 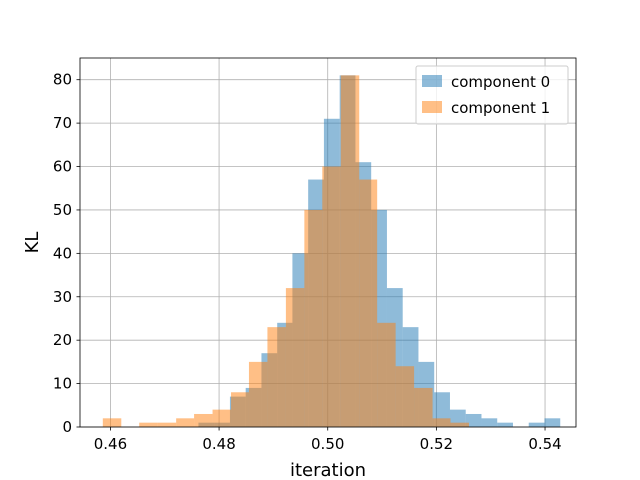 What do you see at coordinates (544, 444) in the screenshot?
I see `x-tick-label: 0.54` at bounding box center [544, 444].